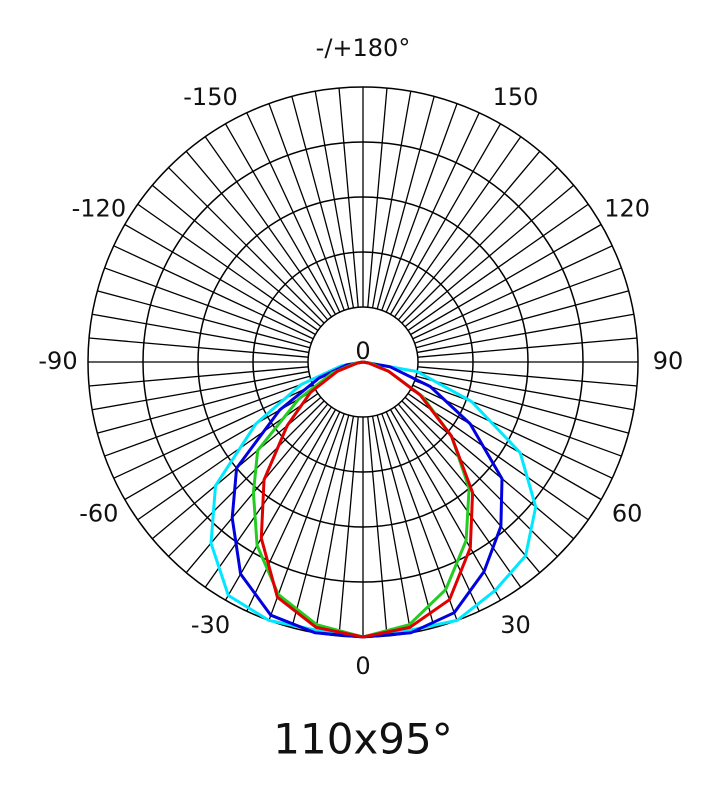 Image resolution: width=715 pixels, height=788 pixels. What do you see at coordinates (516, 97) in the screenshot?
I see `theta-tick-label: 150` at bounding box center [516, 97].